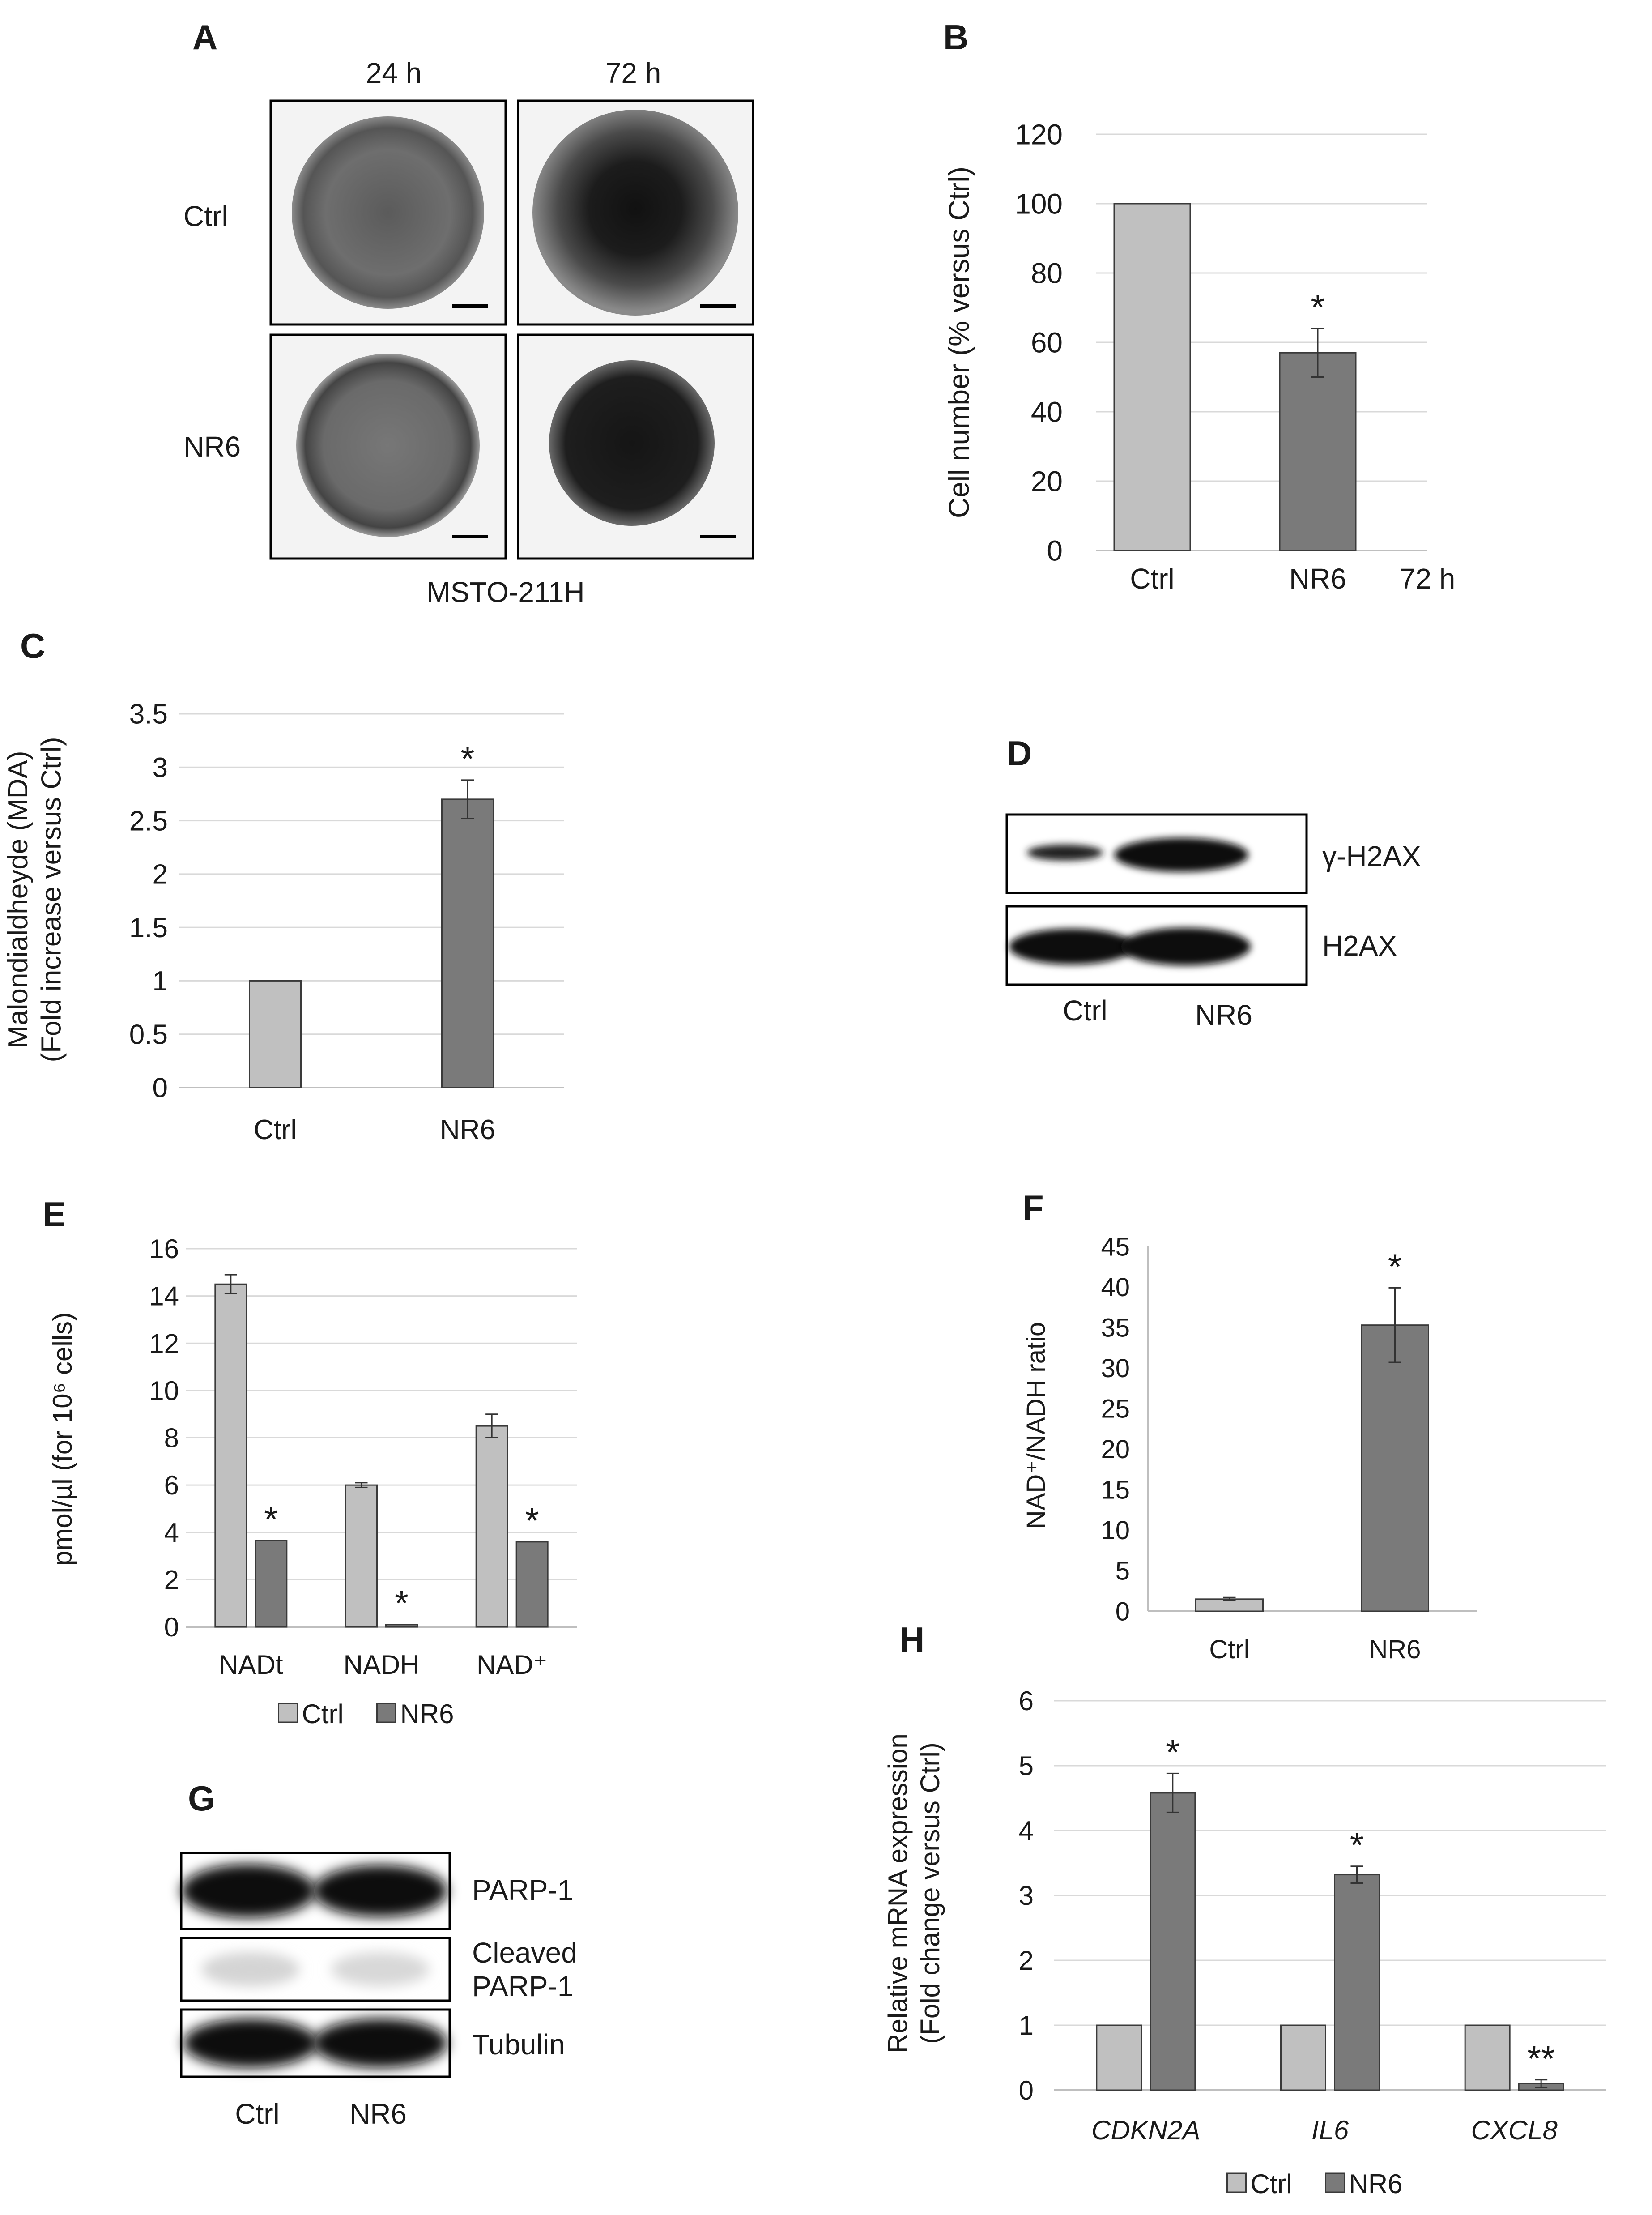 This screenshot has width=1652, height=2215. Describe the element at coordinates (323, 1714) in the screenshot. I see `legend-label: Ctrl` at that location.